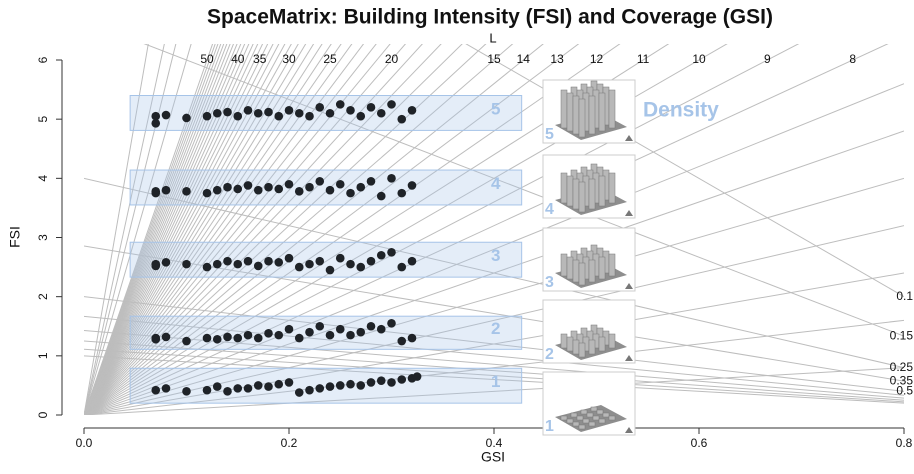 This screenshot has width=914, height=474. I want to click on osi-line-label: 0.25, so click(902, 367).